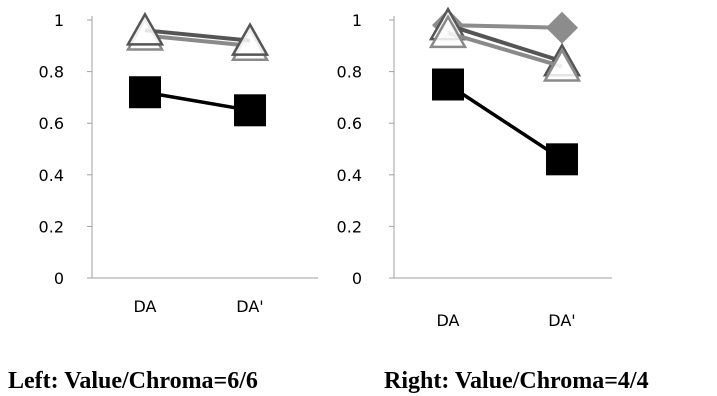  Describe the element at coordinates (516, 381) in the screenshot. I see `right-caption: Right: Value/Chroma=4/4` at that location.